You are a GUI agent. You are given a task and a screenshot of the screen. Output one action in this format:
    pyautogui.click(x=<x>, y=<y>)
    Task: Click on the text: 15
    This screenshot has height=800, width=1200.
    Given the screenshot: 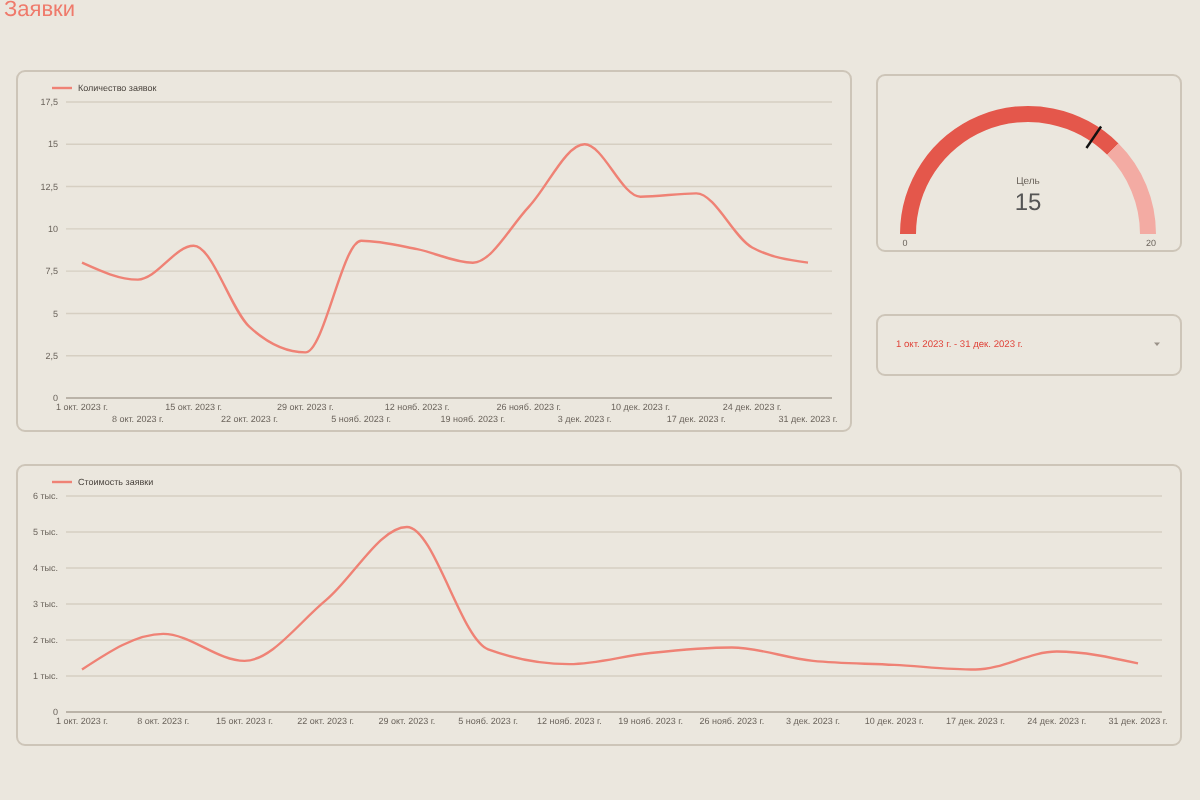 What is the action you would take?
    pyautogui.click(x=1028, y=202)
    